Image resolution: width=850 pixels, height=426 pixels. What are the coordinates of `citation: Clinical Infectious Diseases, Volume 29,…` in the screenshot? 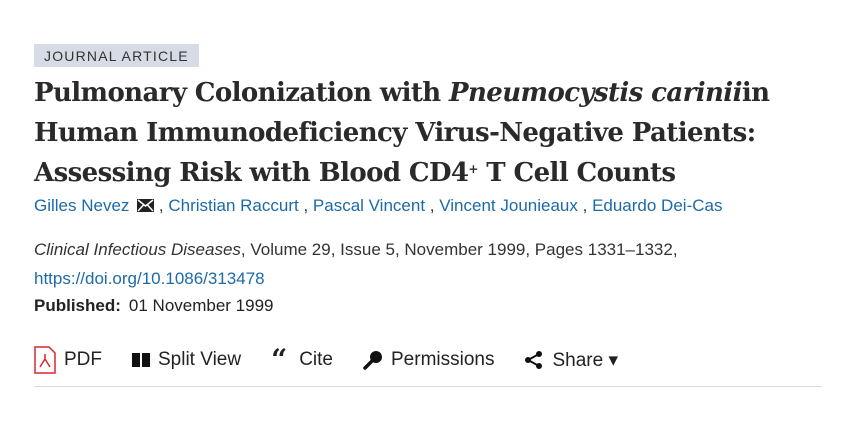 It's located at (429, 264).